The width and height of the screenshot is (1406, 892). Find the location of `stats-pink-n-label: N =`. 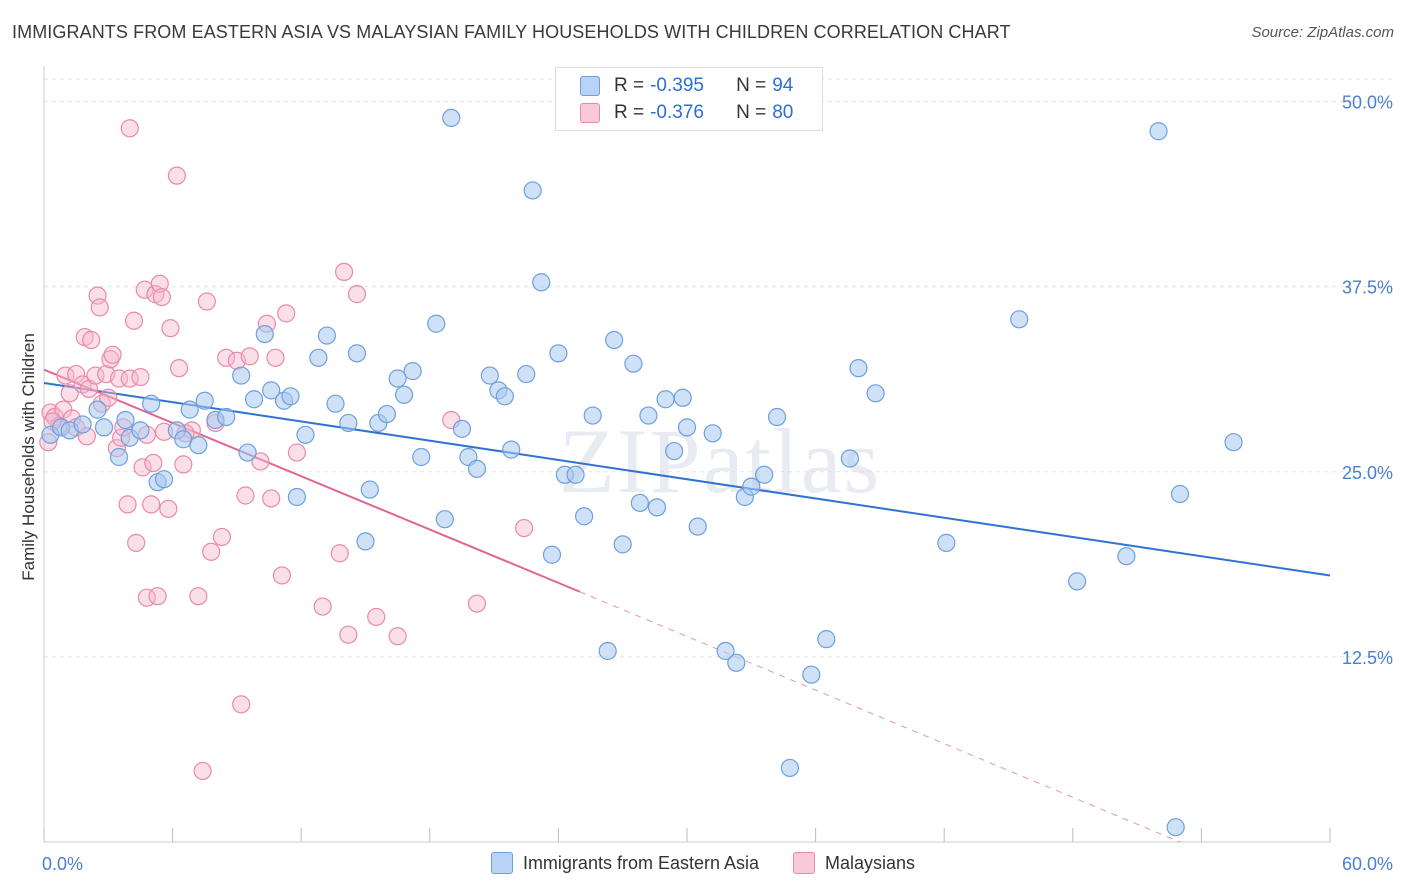

stats-pink-n-label: N = is located at coordinates (751, 112).